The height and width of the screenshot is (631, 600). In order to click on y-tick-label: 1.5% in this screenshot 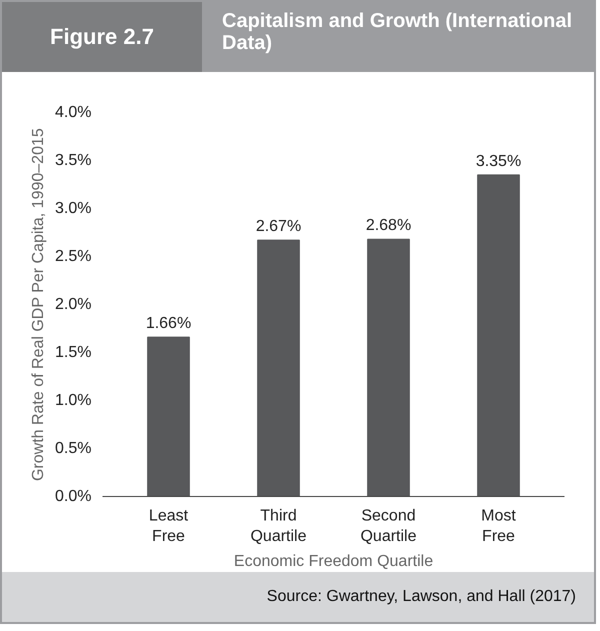, I will do `click(73, 352)`.